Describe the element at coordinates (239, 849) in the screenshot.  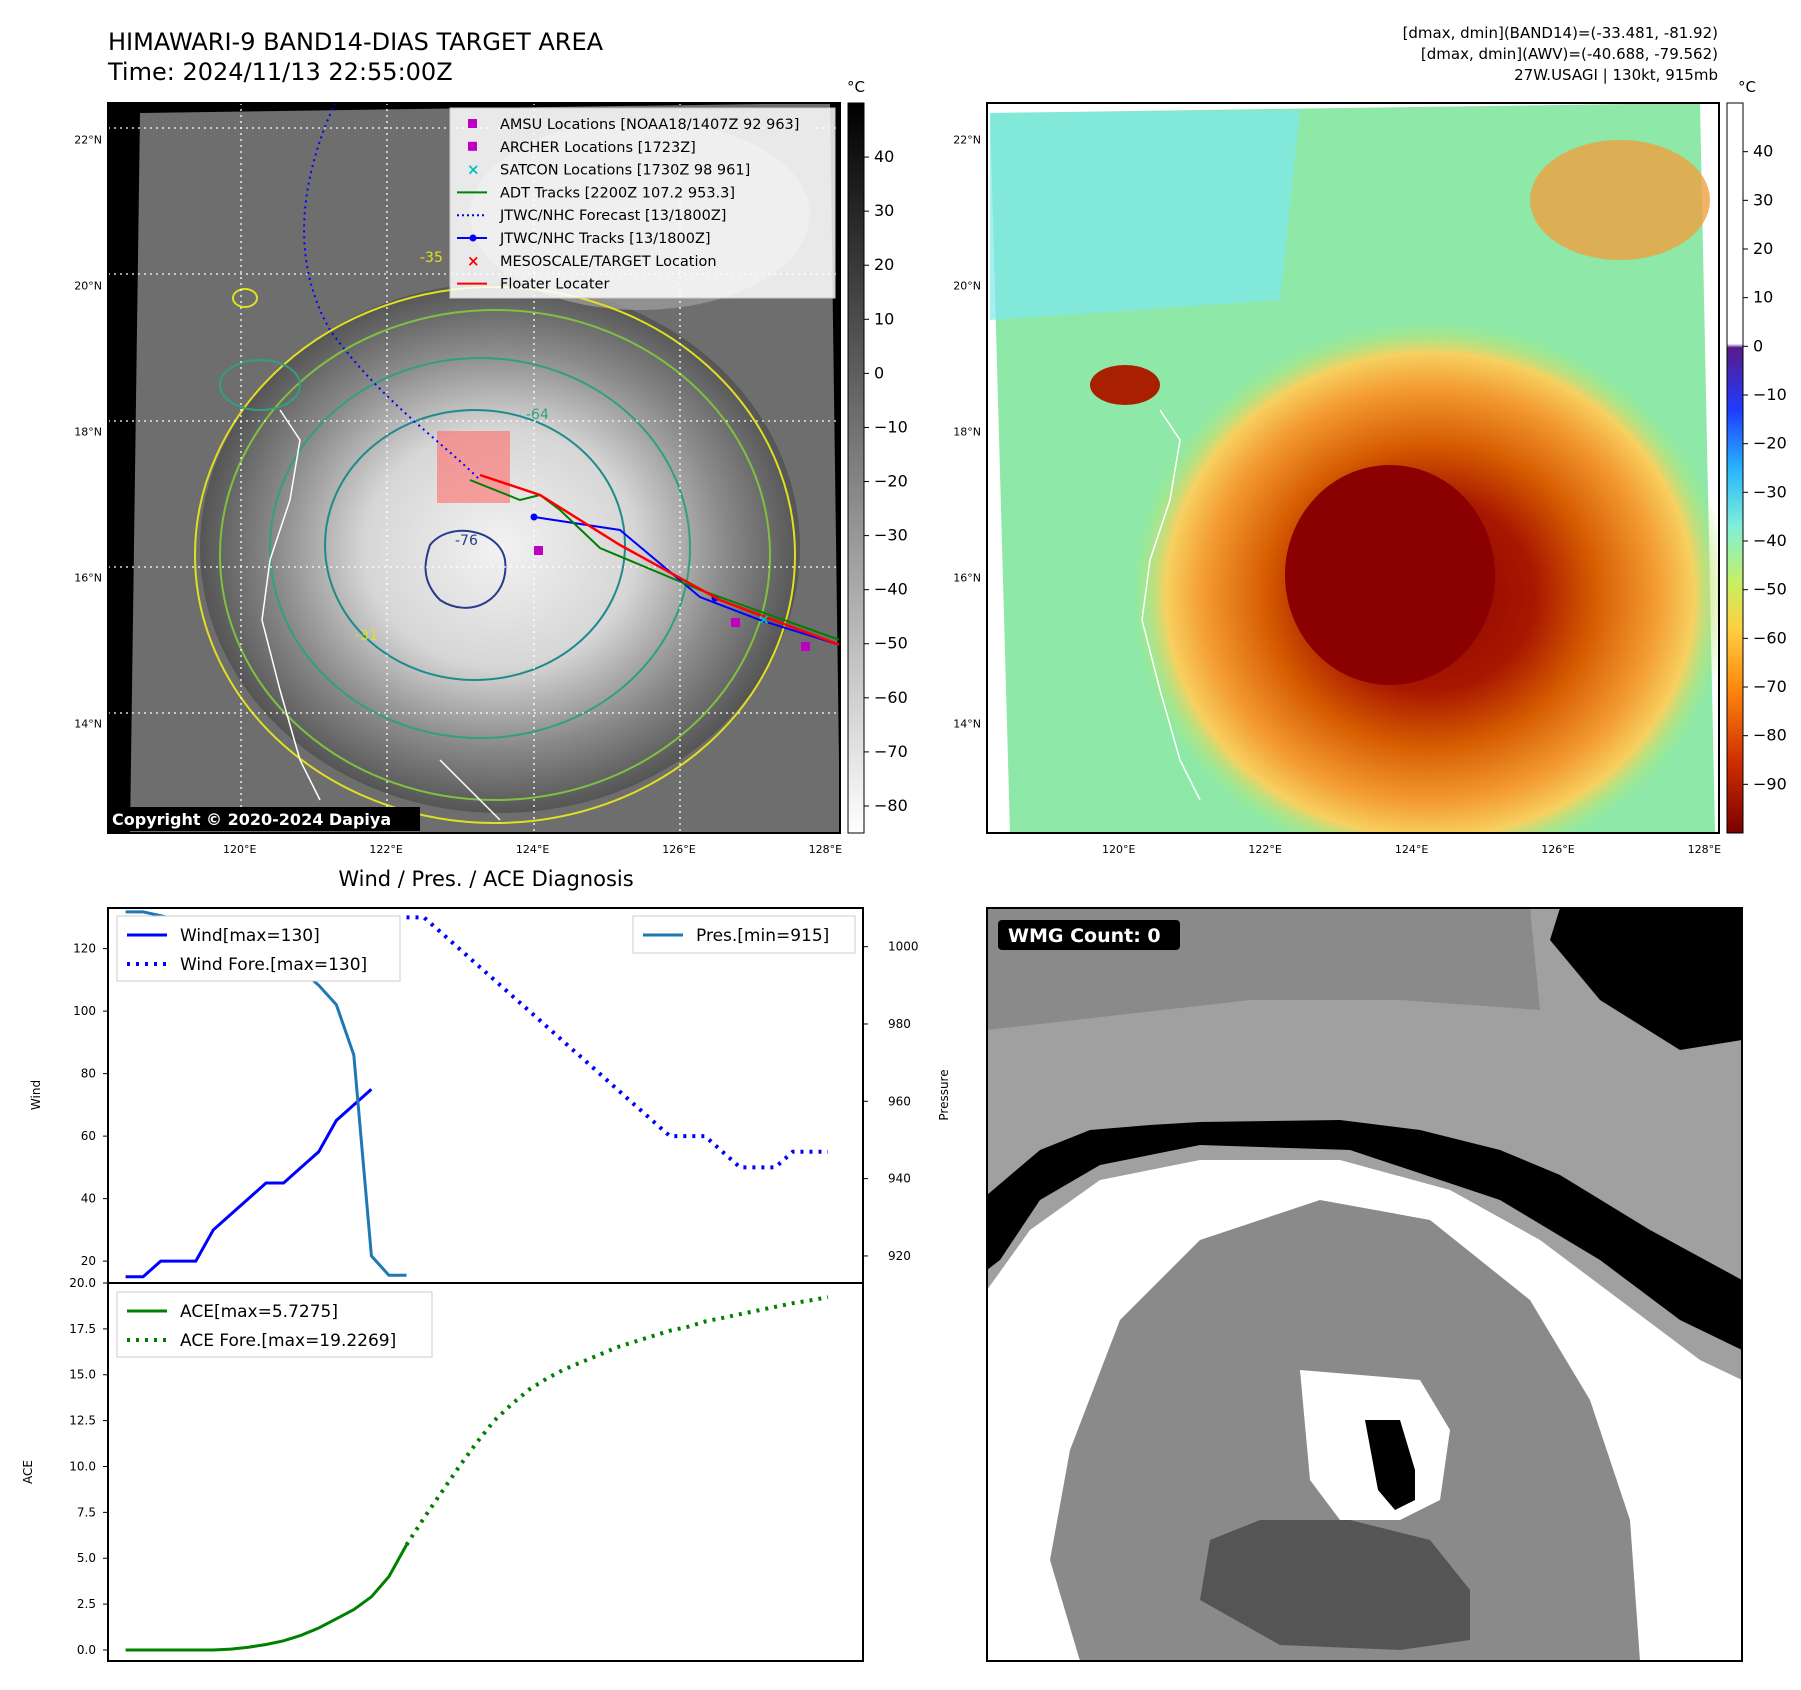
I see `lon-tick-label: 120°E` at that location.